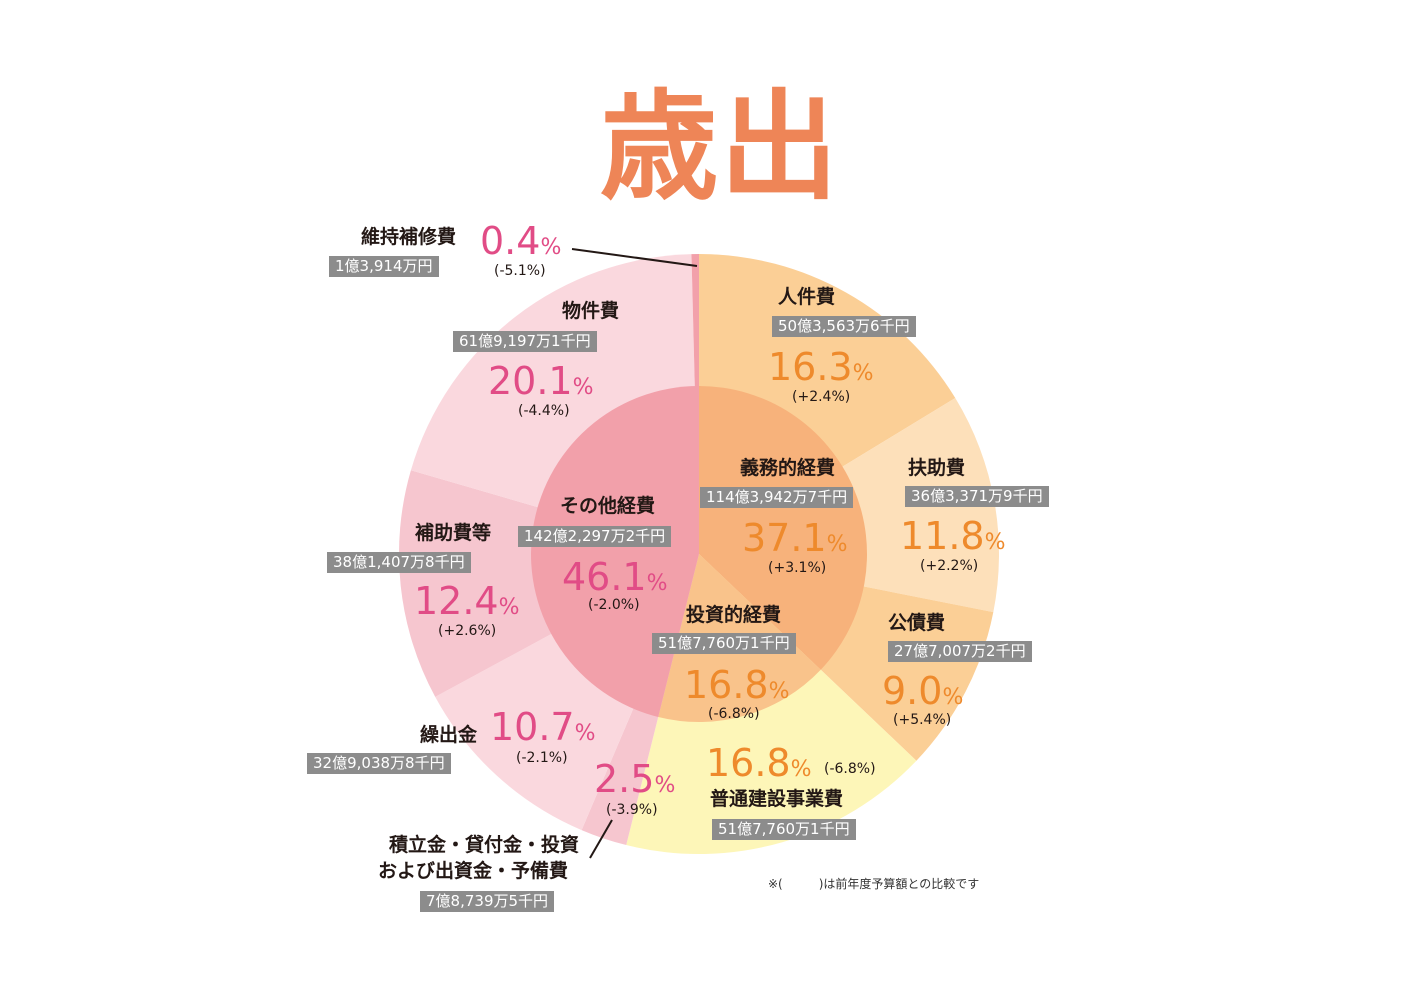 This screenshot has width=1403, height=992. Describe the element at coordinates (520, 271) in the screenshot. I see `label-iji-change: (-5.1%)` at that location.